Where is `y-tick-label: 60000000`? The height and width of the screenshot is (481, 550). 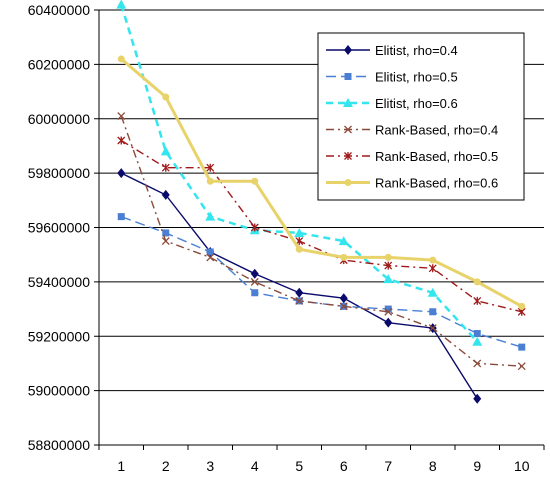
y-tick-label: 60000000 is located at coordinates (59, 119).